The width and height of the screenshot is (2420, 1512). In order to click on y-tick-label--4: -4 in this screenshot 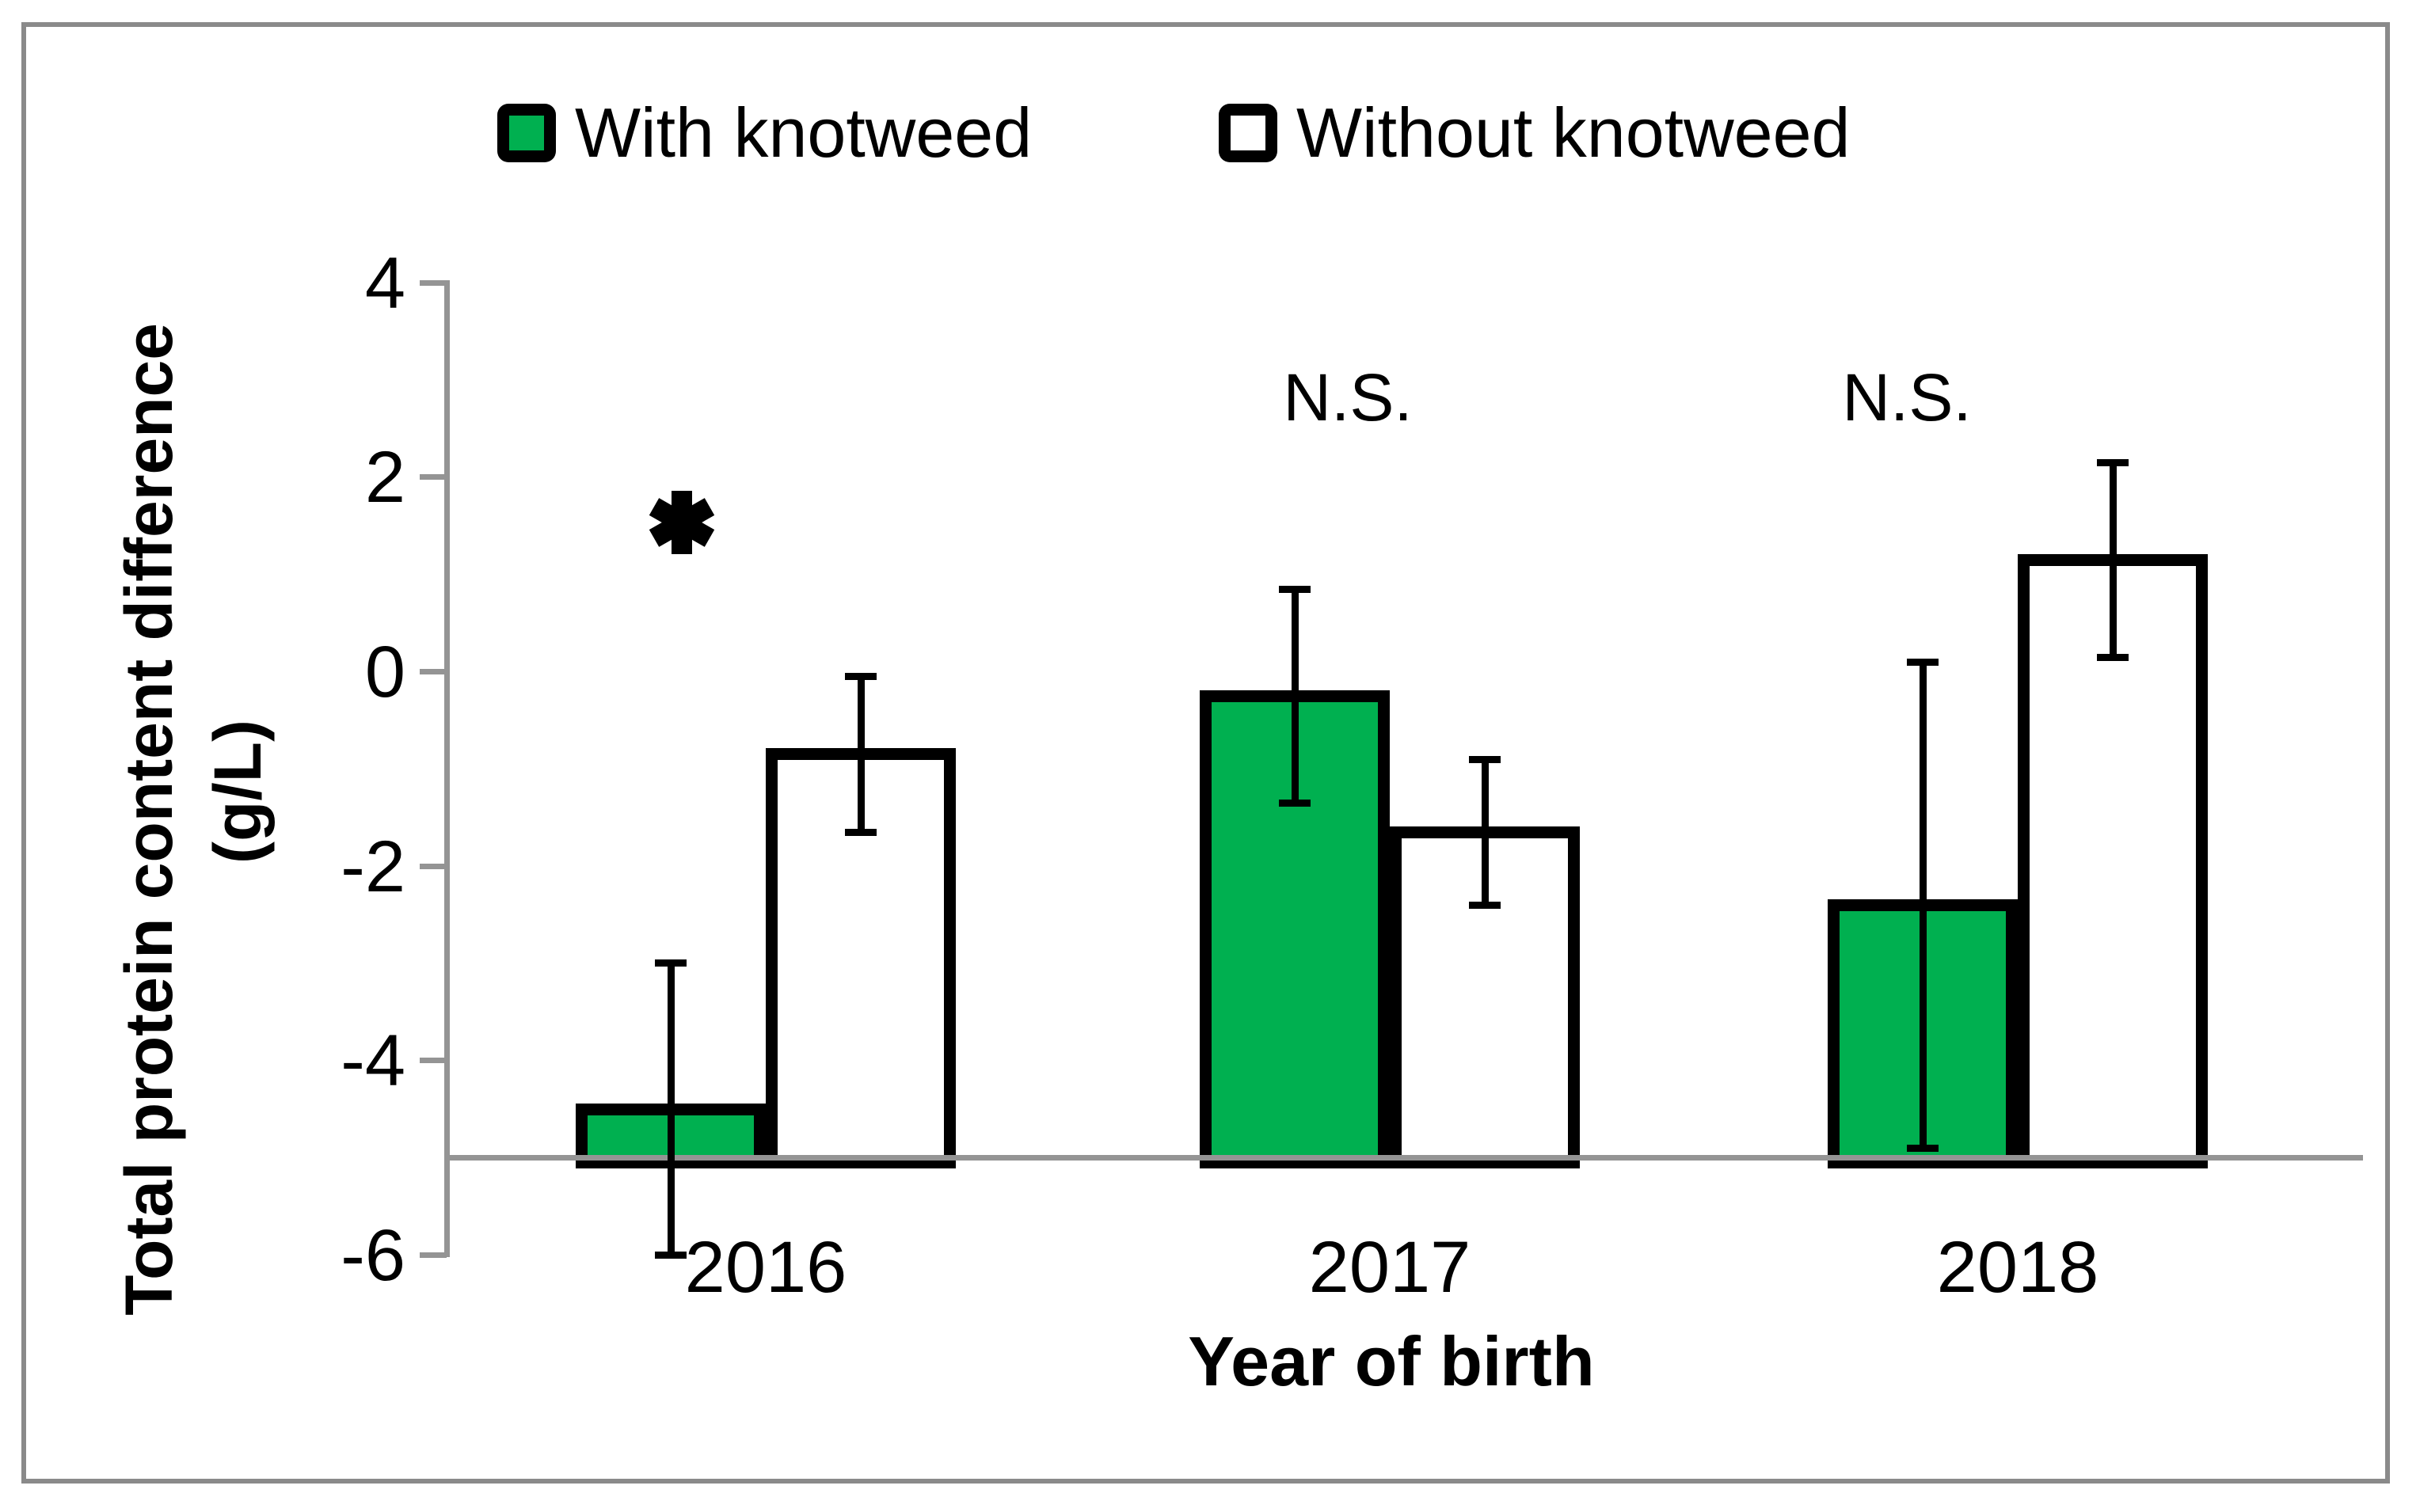, I will do `click(373, 1061)`.